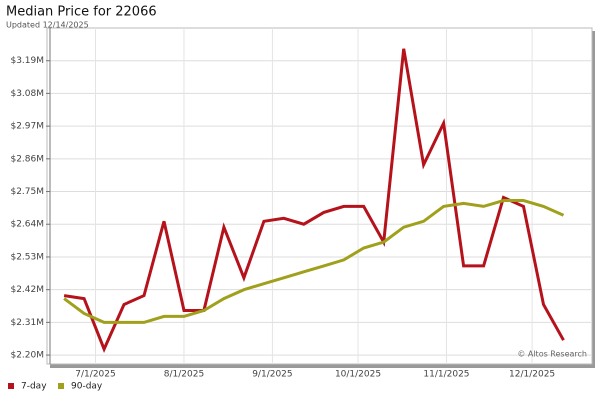  Describe the element at coordinates (27, 61) in the screenshot. I see `y-tick-label: $3.19M` at that location.